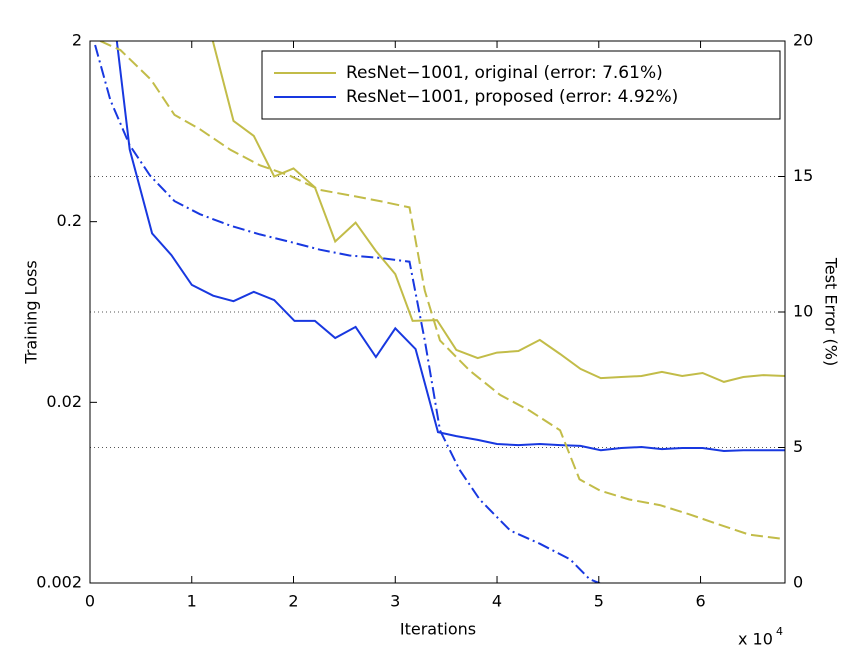 The width and height of the screenshot is (868, 666). Describe the element at coordinates (31, 312) in the screenshot. I see `y-axis-label: Training Loss` at that location.